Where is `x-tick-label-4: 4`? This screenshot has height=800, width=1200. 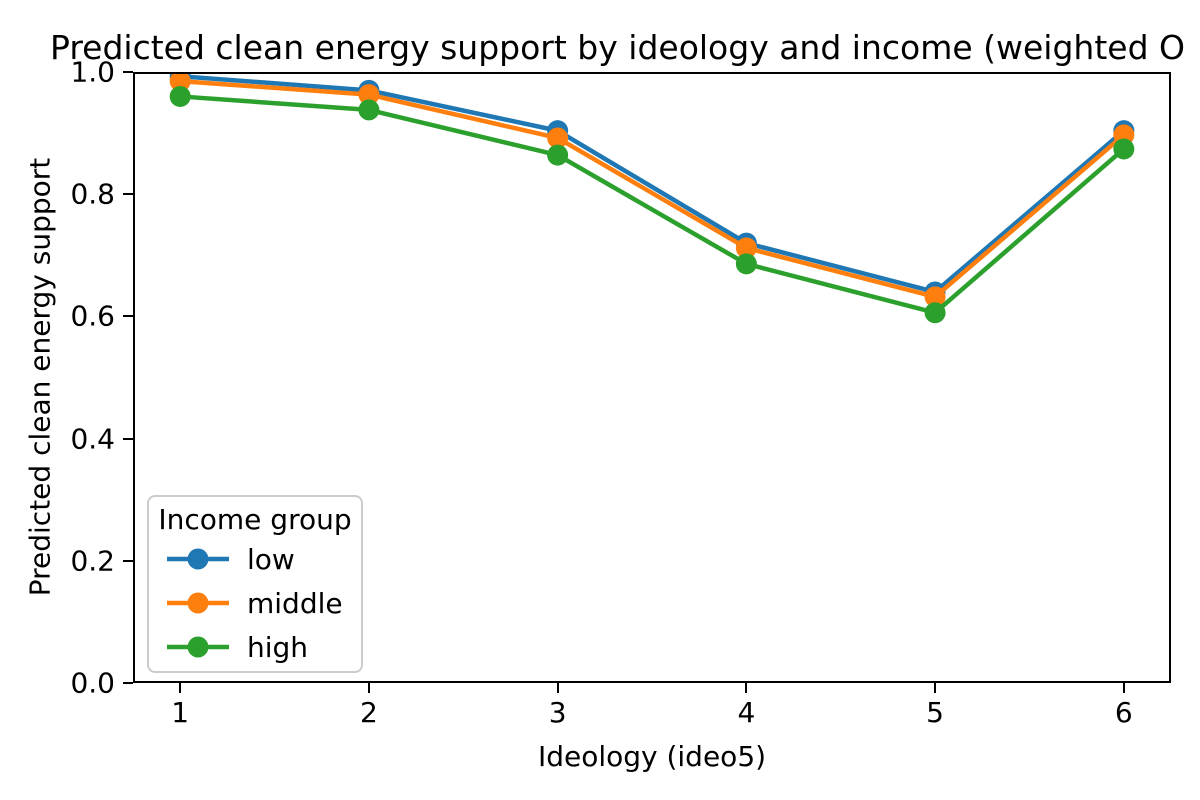 x-tick-label-4: 4 is located at coordinates (746, 712).